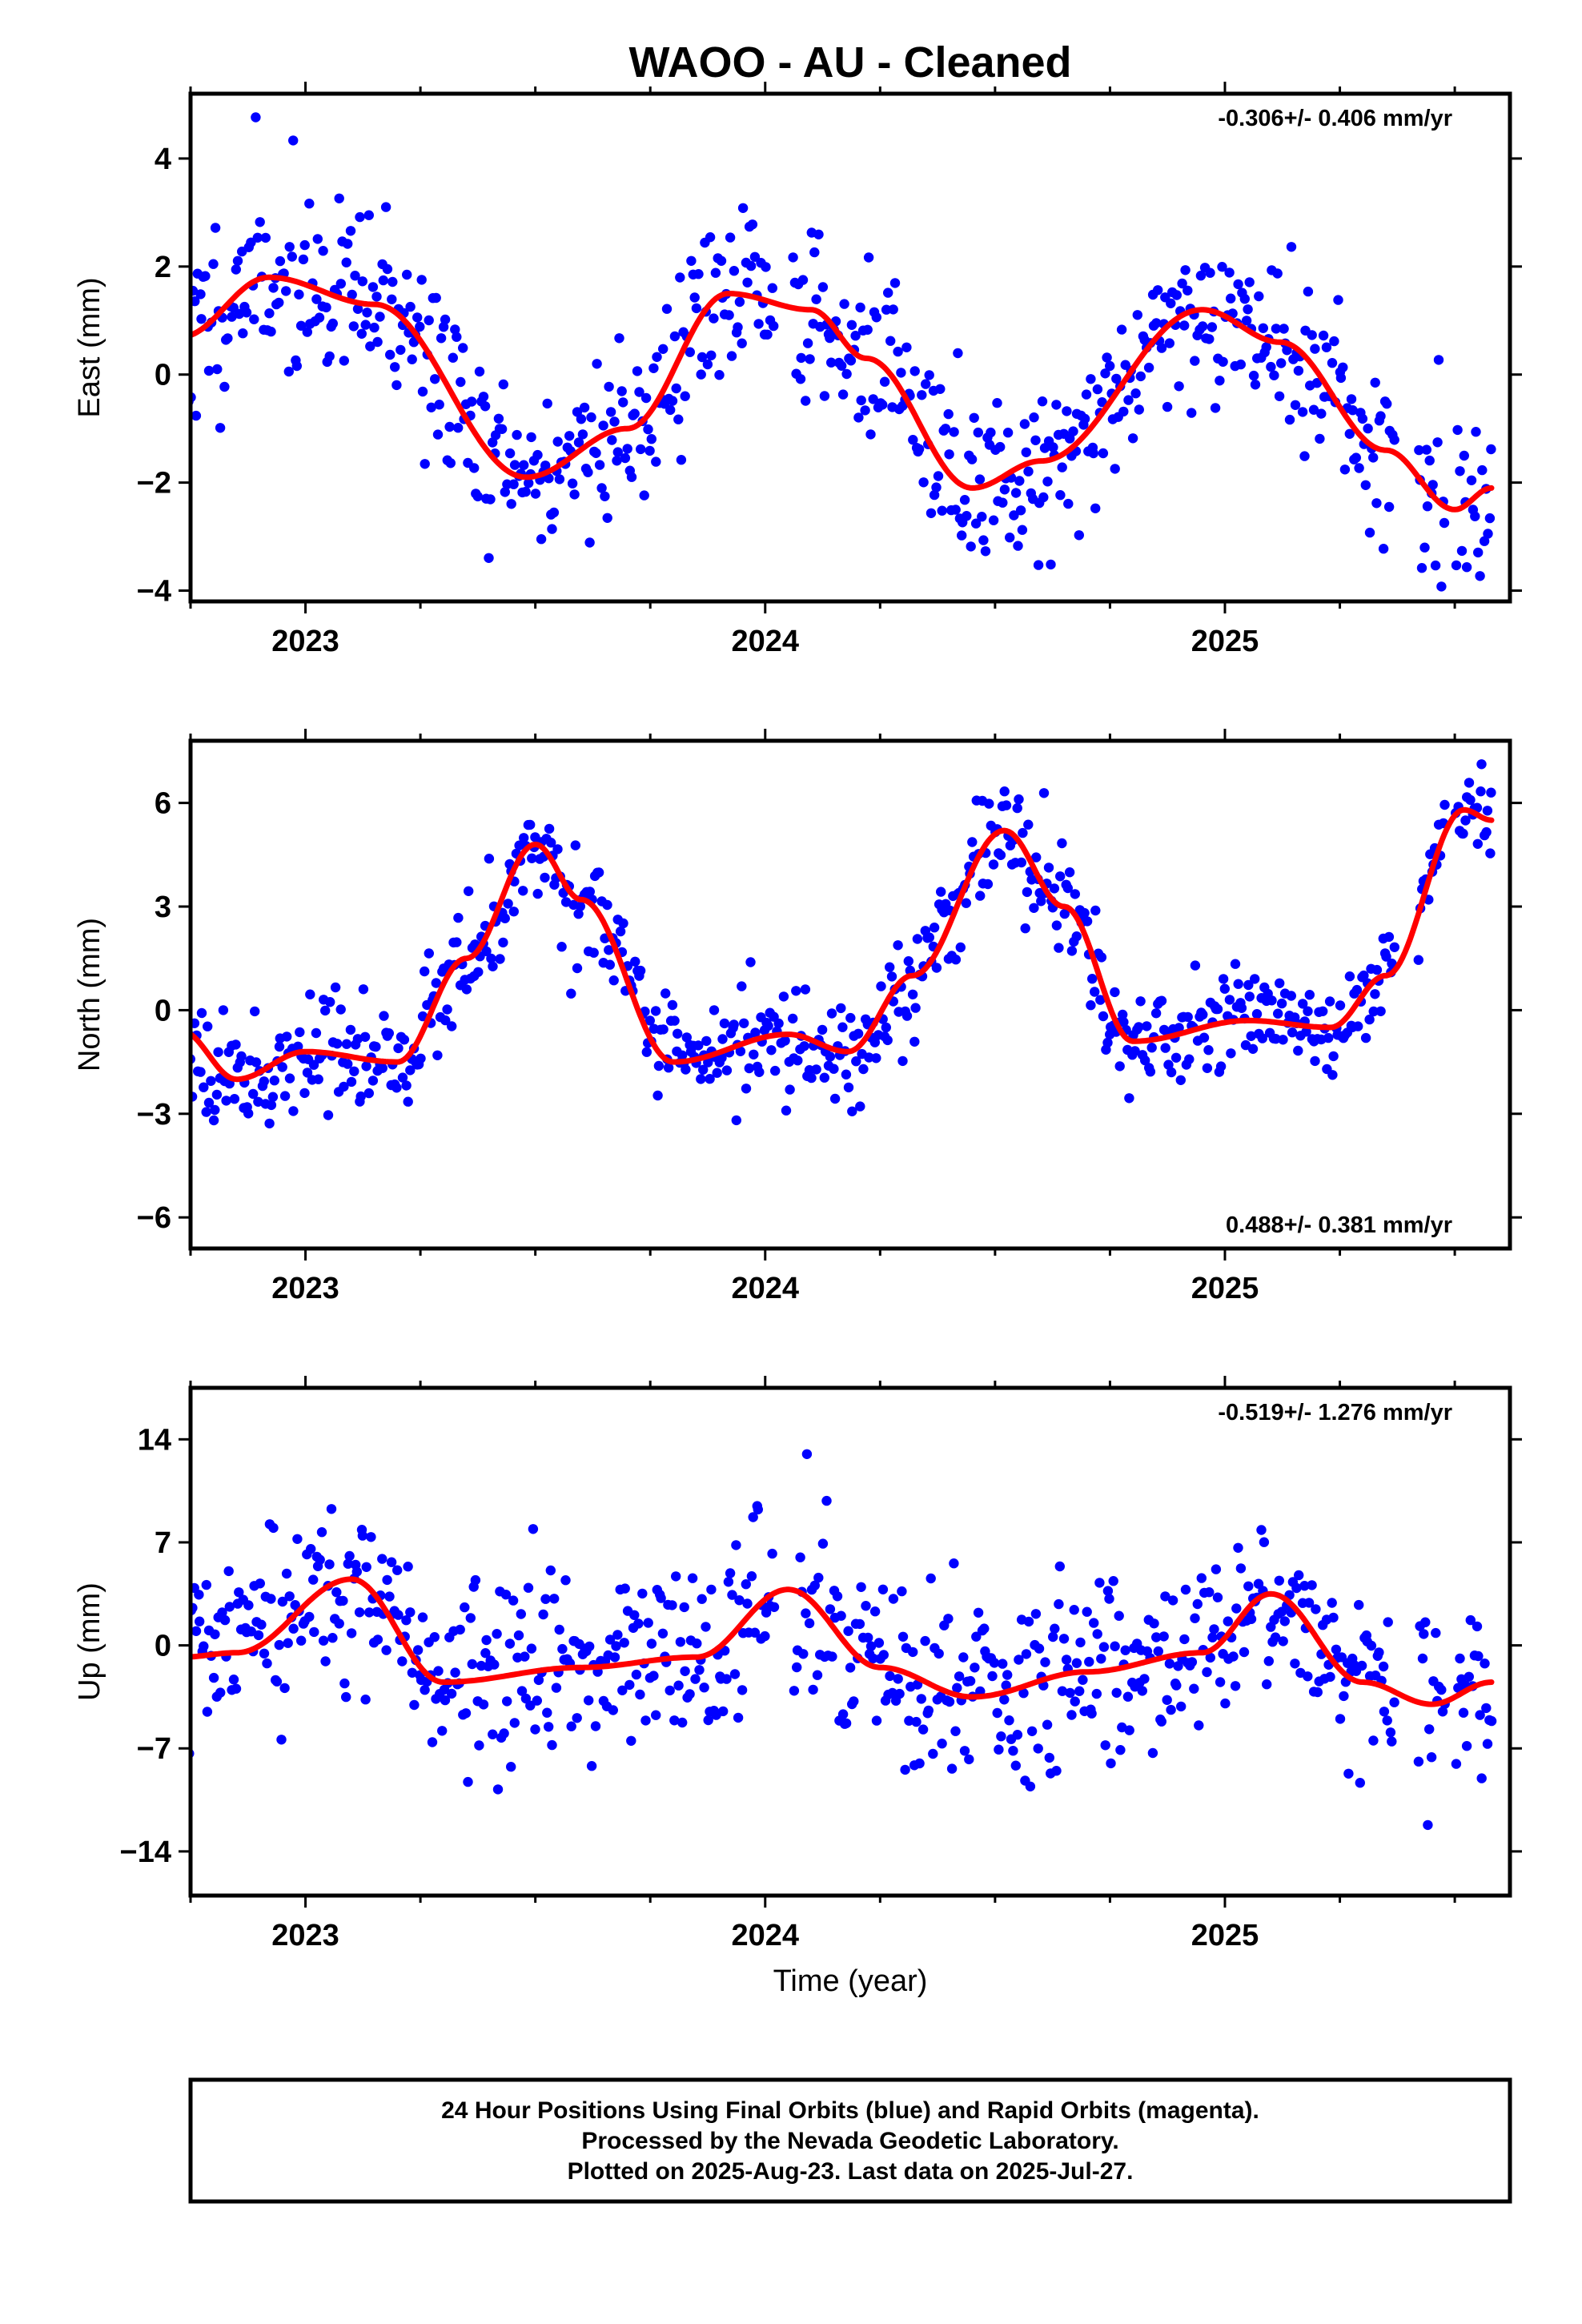 The height and width of the screenshot is (2324, 1582). What do you see at coordinates (765, 1936) in the screenshot?
I see `up-x-tick-label: 2024` at bounding box center [765, 1936].